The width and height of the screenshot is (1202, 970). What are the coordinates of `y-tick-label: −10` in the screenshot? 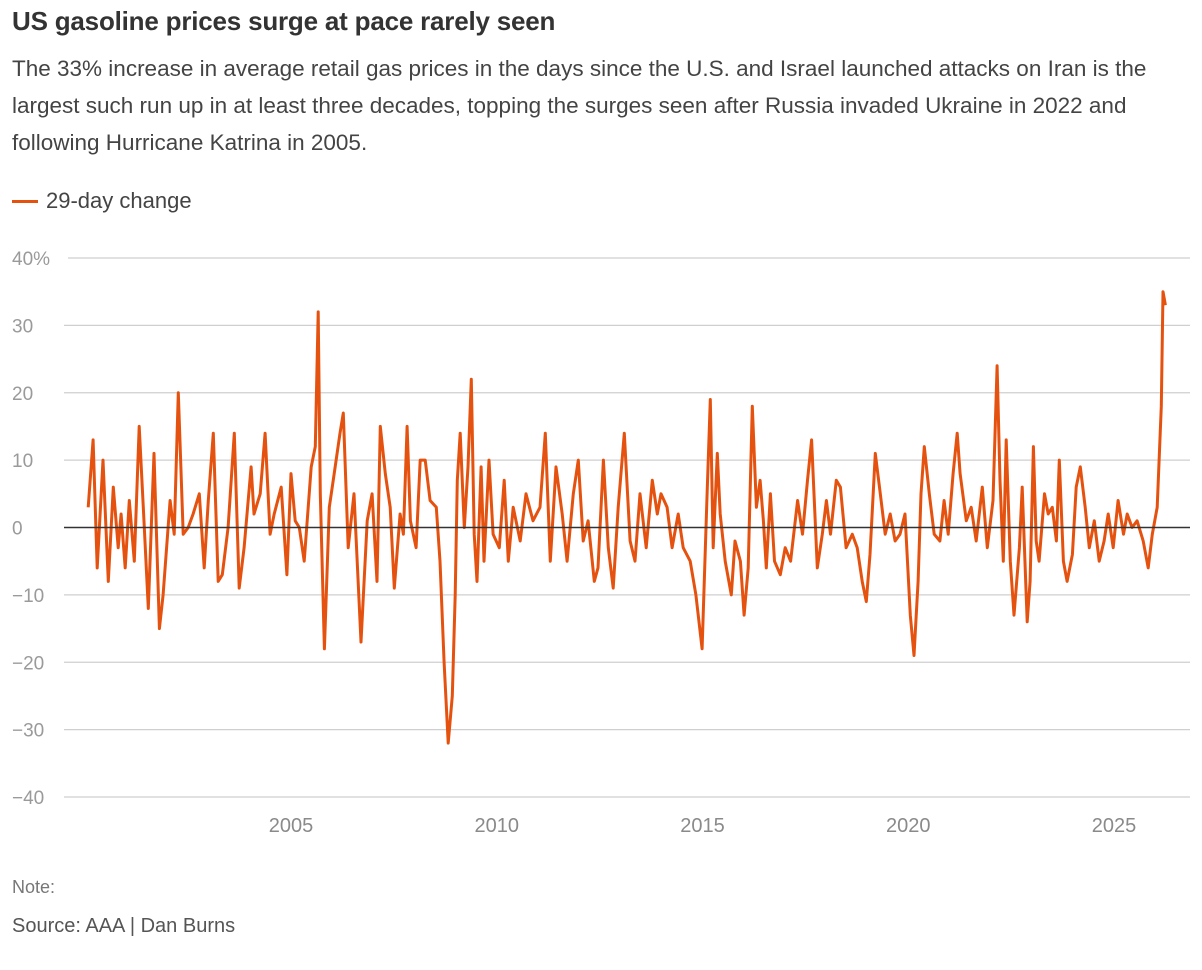 It's located at (28, 596).